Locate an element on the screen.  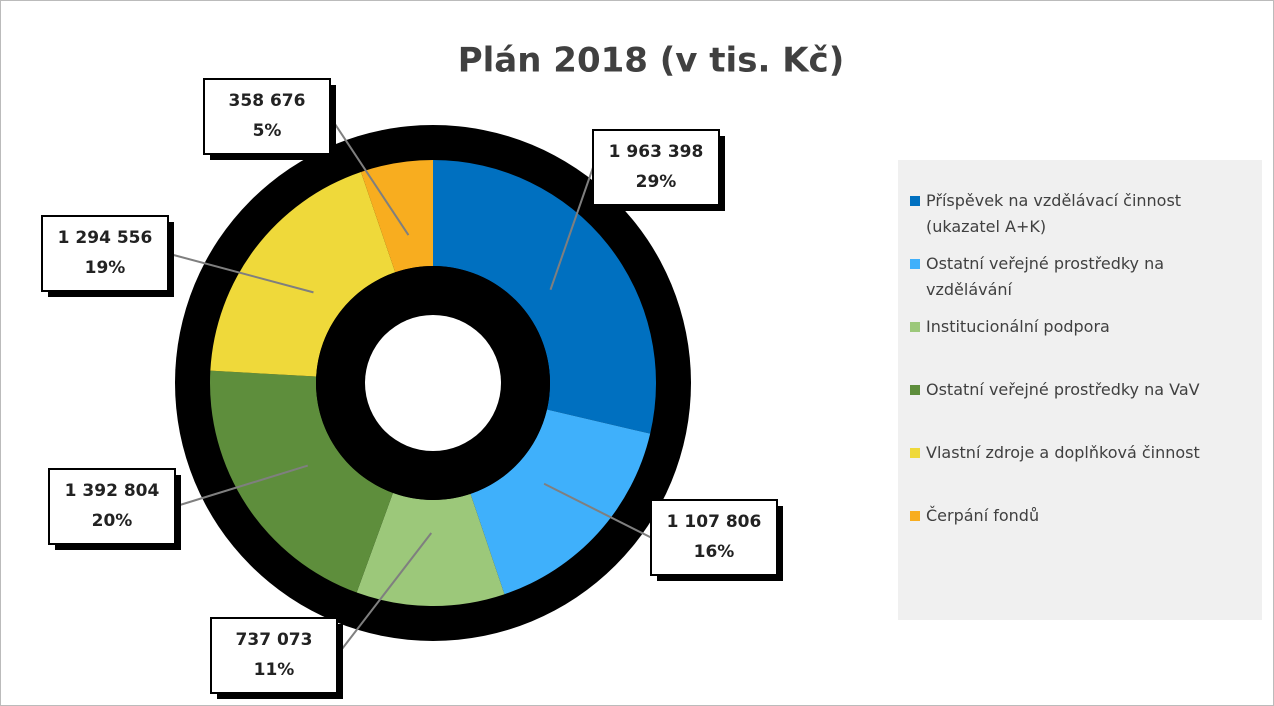
value-label: 358 676 is located at coordinates (267, 101).